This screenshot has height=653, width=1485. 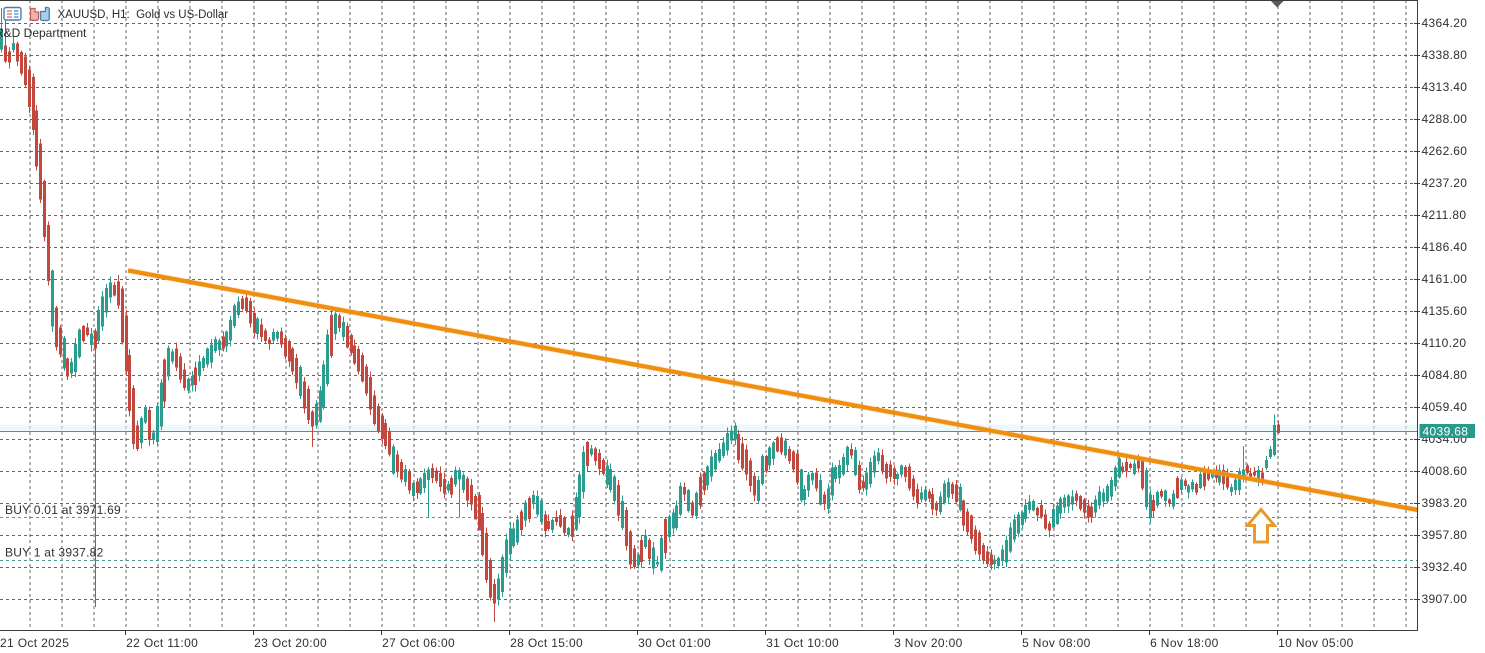 I want to click on svg-text: 21 Oct 2025, so click(x=34, y=643).